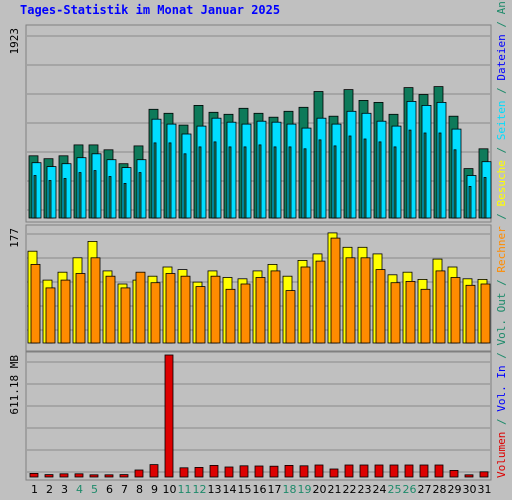  What do you see at coordinates (150, 10) in the screenshot?
I see `chart-title: Tages-Statistik im Monat Januar 2025` at bounding box center [150, 10].